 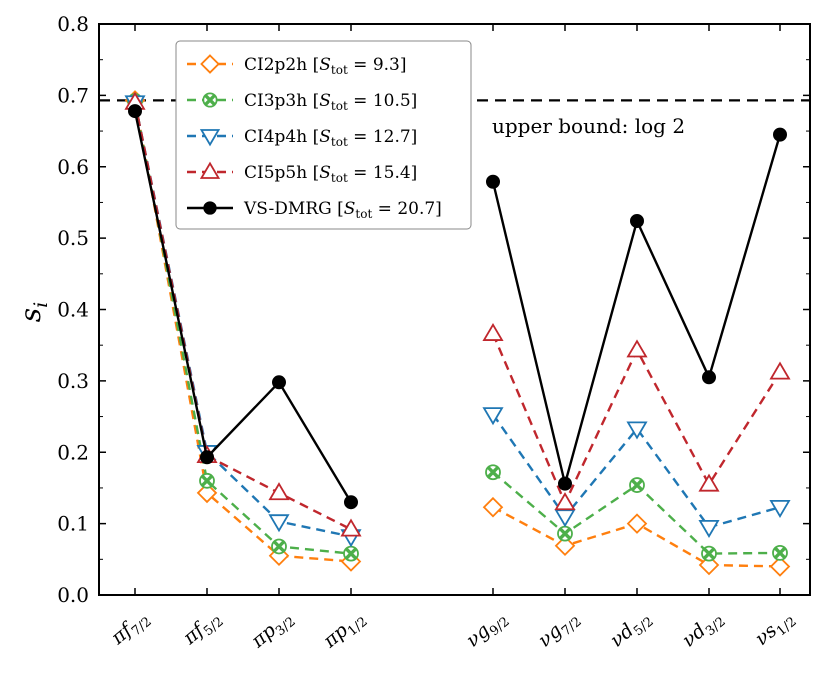 What do you see at coordinates (73, 24) in the screenshot?
I see `y-tick-label: 0.8` at bounding box center [73, 24].